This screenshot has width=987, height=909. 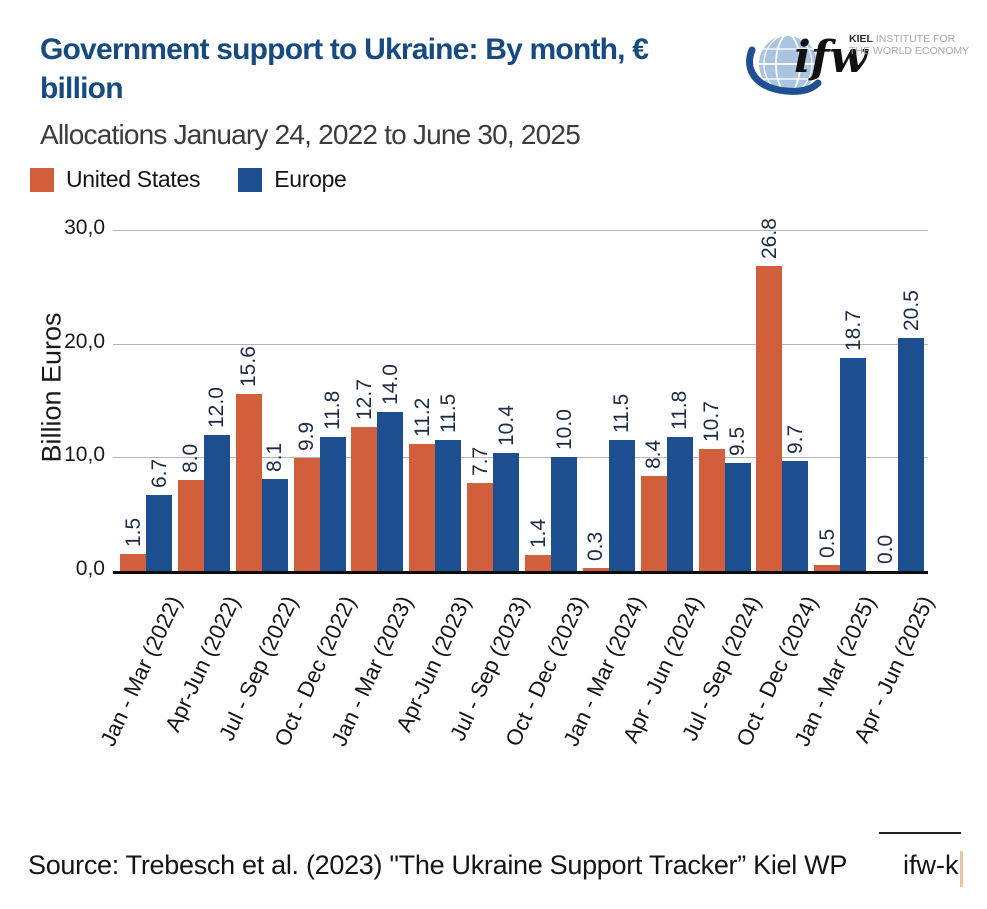 I want to click on bar-value-label: 0.0, so click(x=885, y=549).